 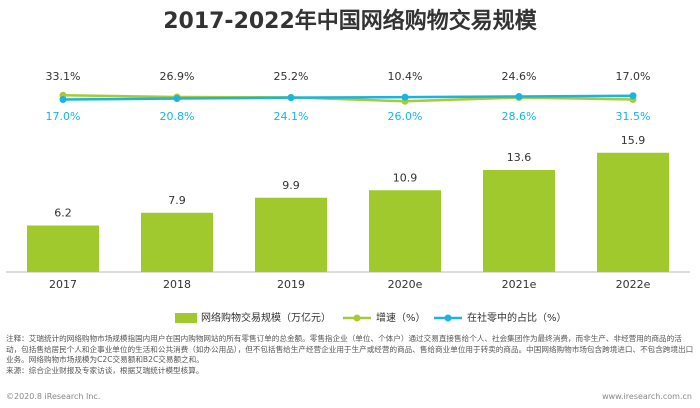 What do you see at coordinates (405, 177) in the screenshot?
I see `data-label: 10.9` at bounding box center [405, 177].